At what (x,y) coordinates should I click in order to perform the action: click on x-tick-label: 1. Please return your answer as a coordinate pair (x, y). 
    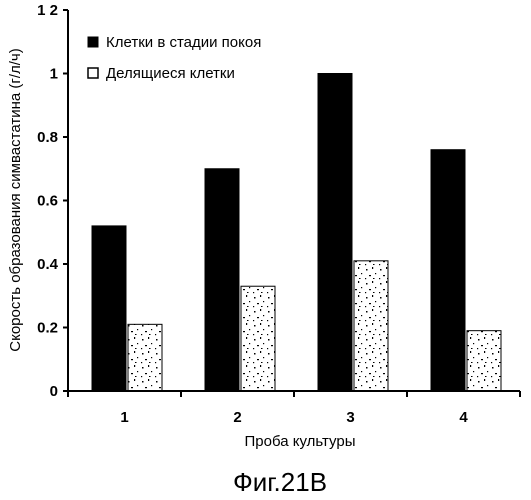
    Looking at the image, I should click on (124, 417).